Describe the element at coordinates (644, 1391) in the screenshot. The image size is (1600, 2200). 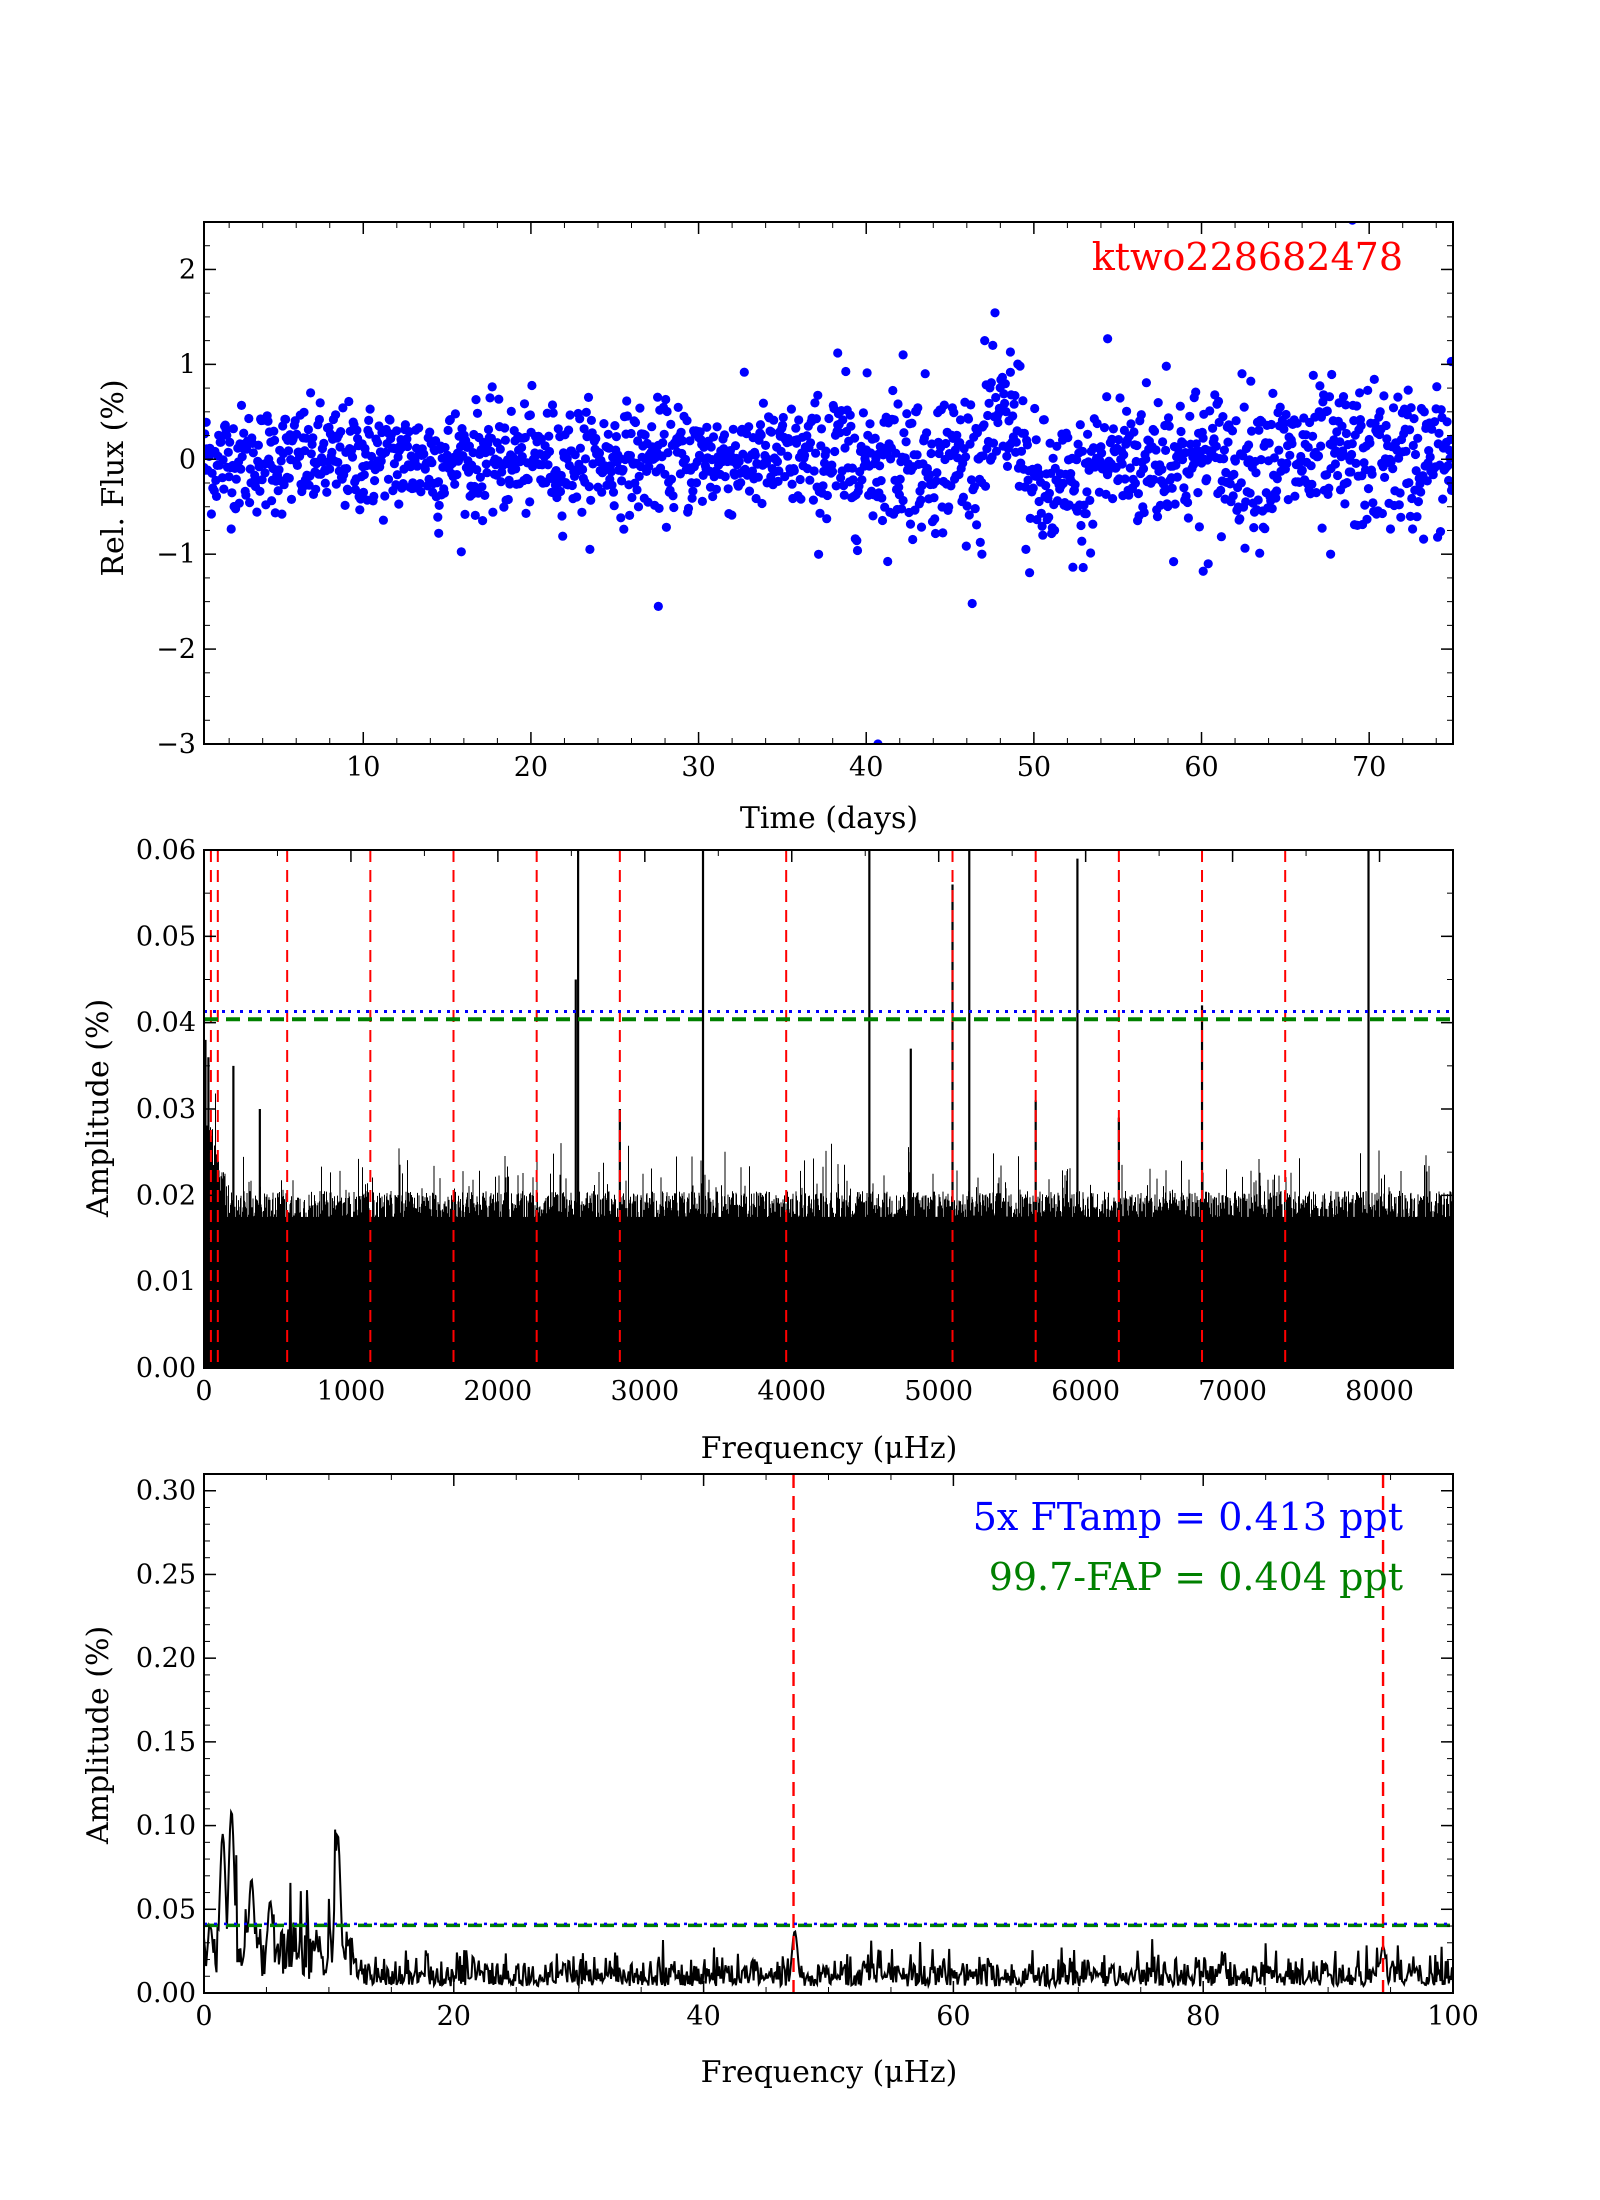
I see `x-tick-label: 3000` at that location.